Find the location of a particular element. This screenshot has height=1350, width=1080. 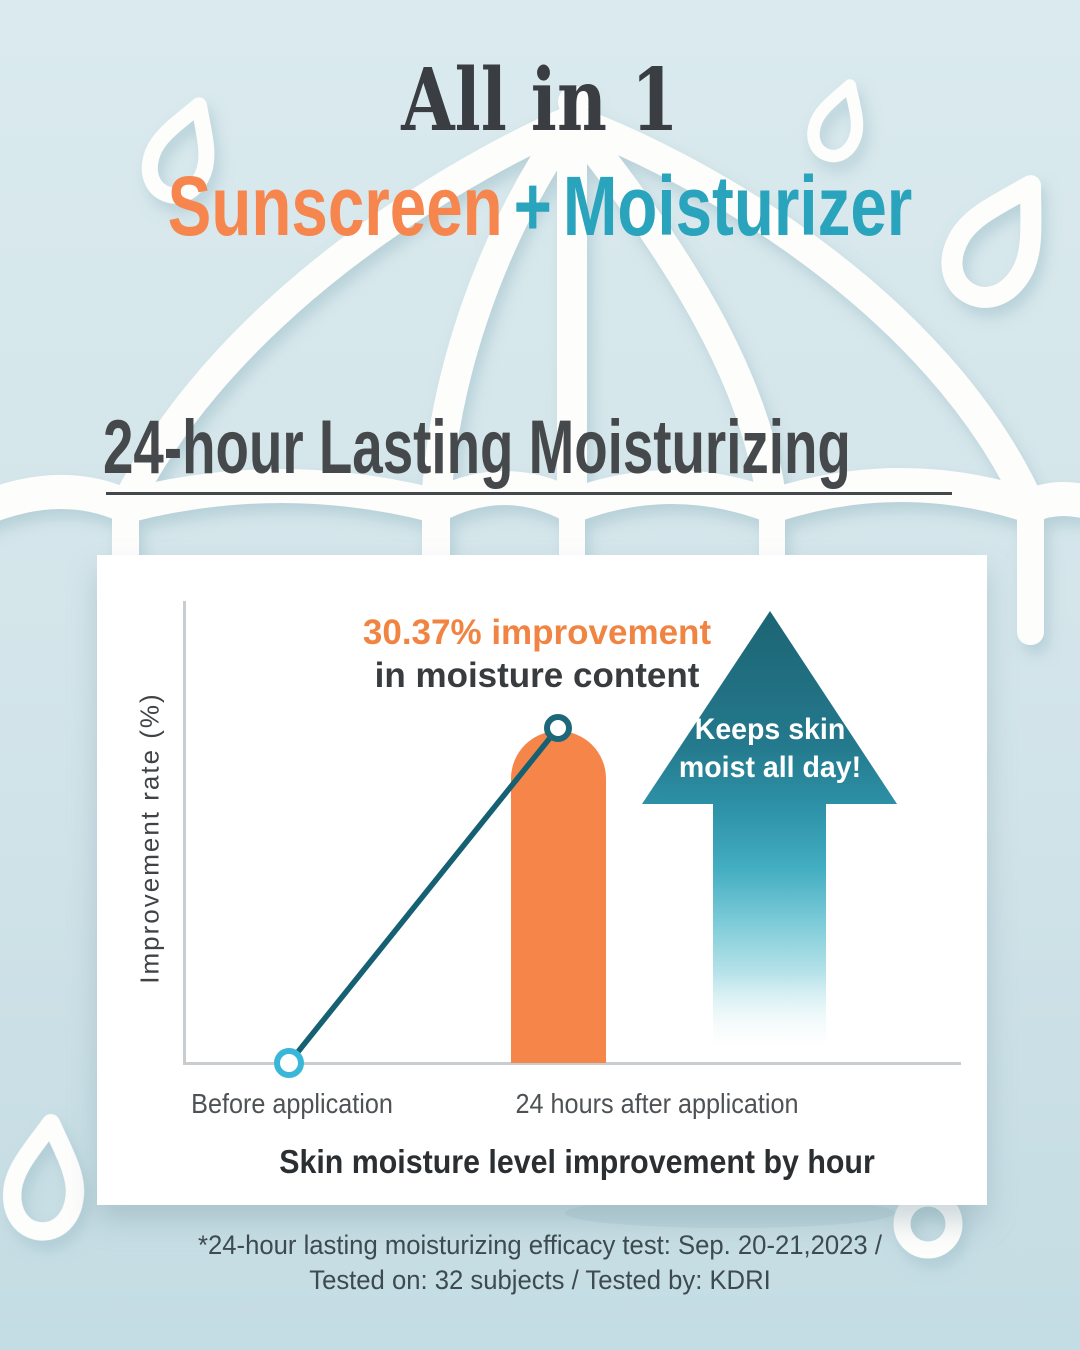

subtitle-sunscreen: Sunscreen is located at coordinates (335, 206).